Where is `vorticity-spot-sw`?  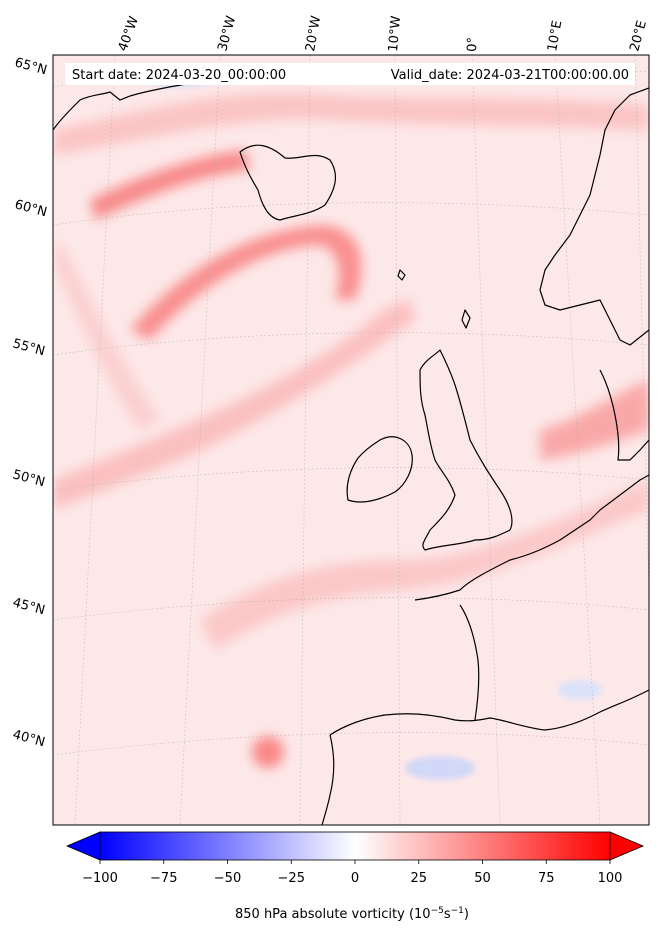 vorticity-spot-sw is located at coordinates (268, 752).